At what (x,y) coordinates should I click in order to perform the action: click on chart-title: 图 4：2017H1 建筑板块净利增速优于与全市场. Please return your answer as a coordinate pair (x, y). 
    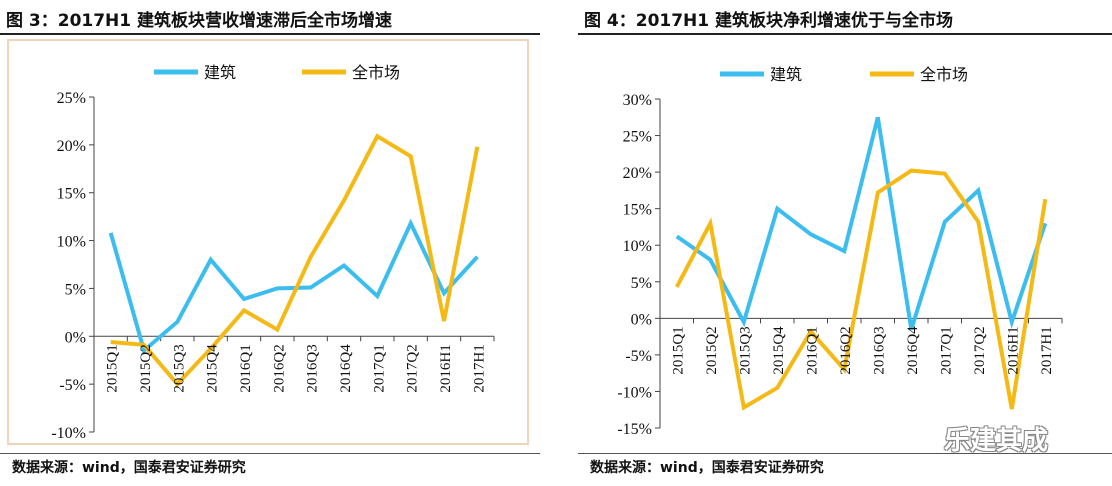
    Looking at the image, I should click on (769, 21).